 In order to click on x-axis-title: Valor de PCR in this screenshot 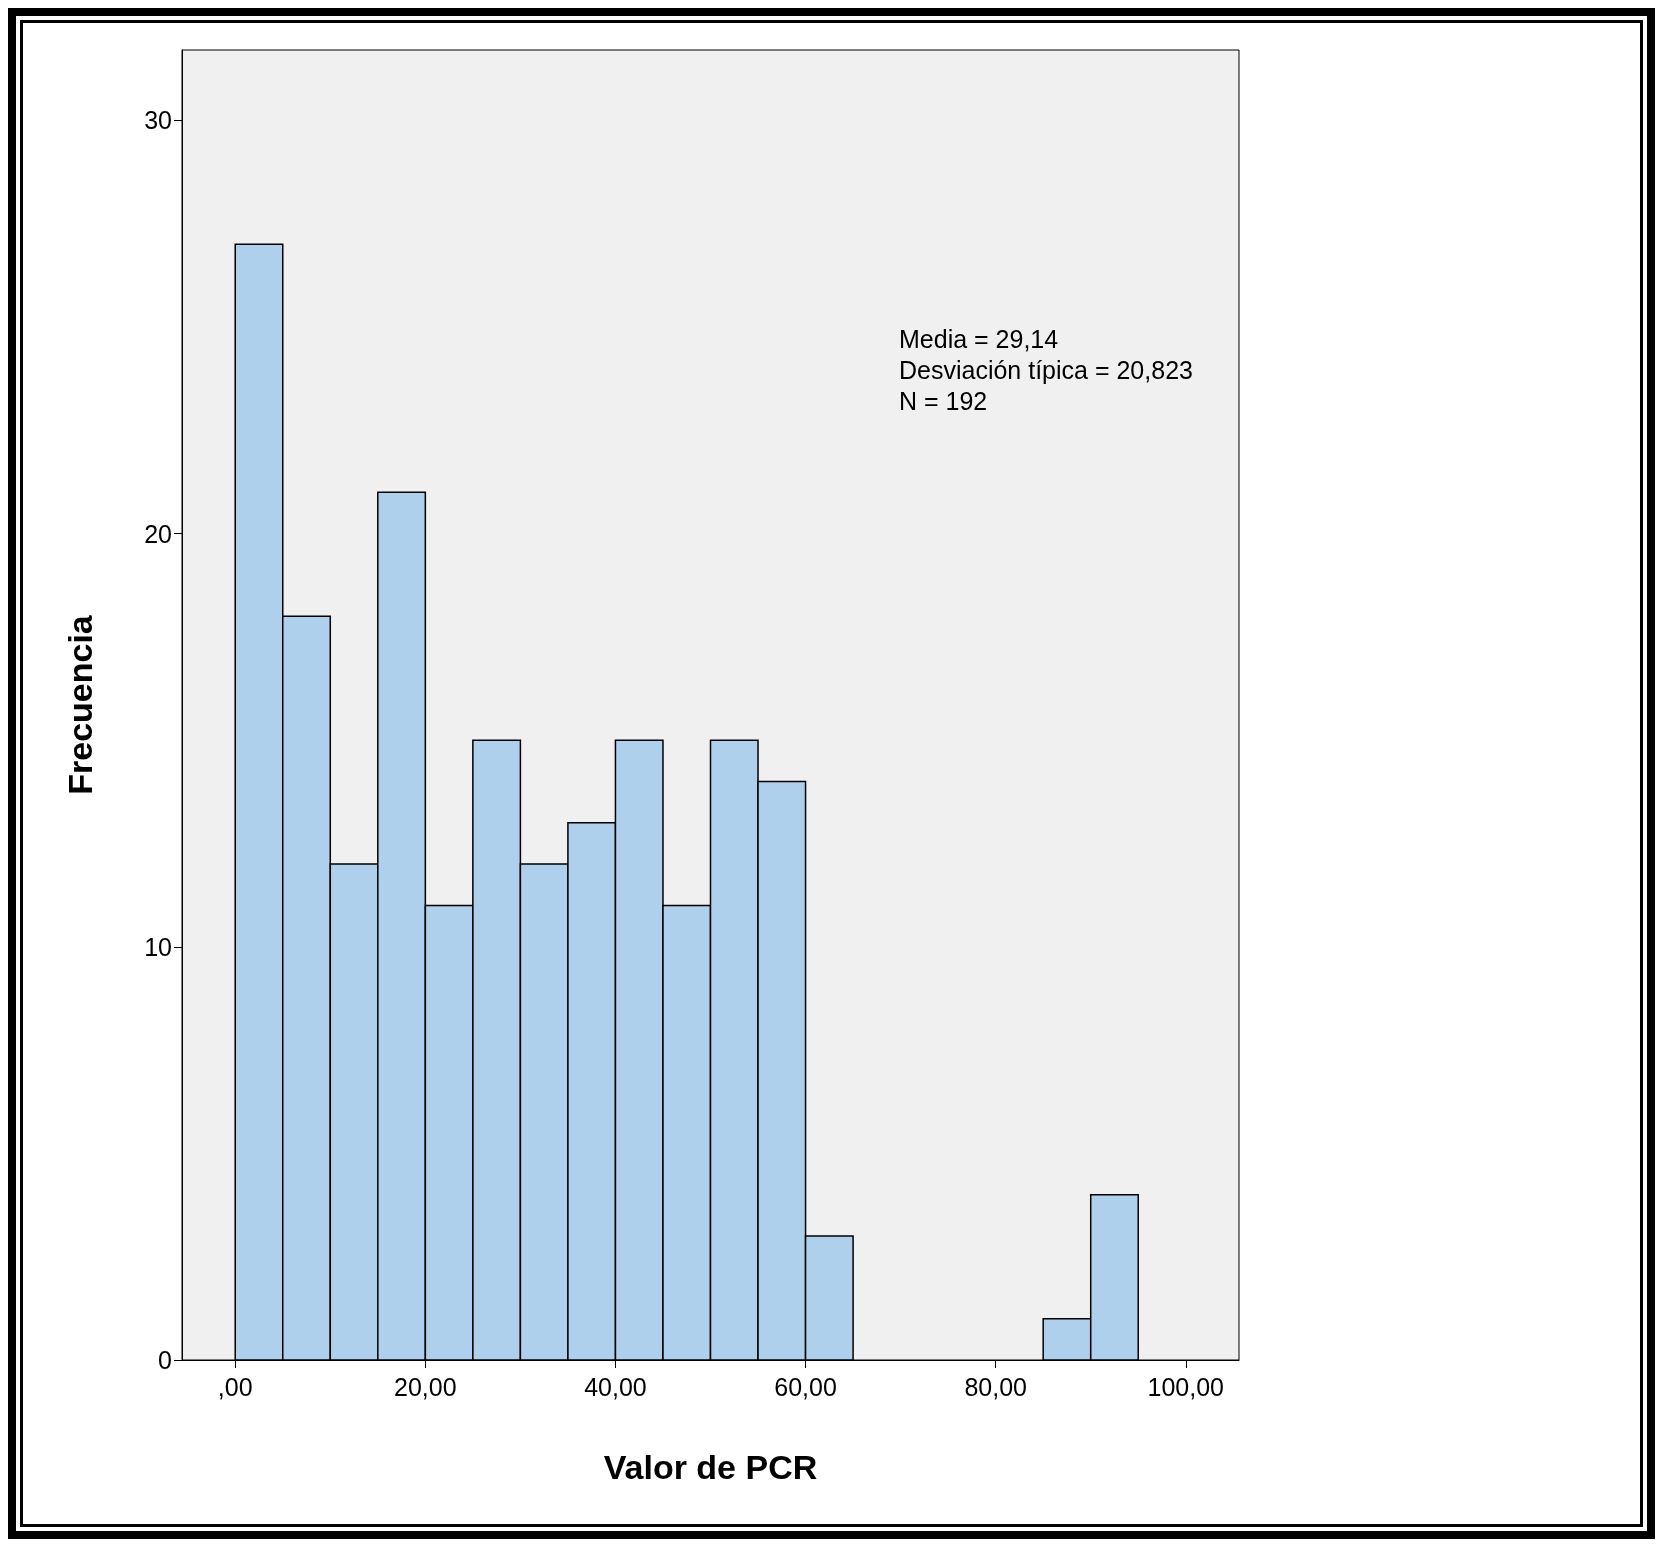, I will do `click(710, 1467)`.